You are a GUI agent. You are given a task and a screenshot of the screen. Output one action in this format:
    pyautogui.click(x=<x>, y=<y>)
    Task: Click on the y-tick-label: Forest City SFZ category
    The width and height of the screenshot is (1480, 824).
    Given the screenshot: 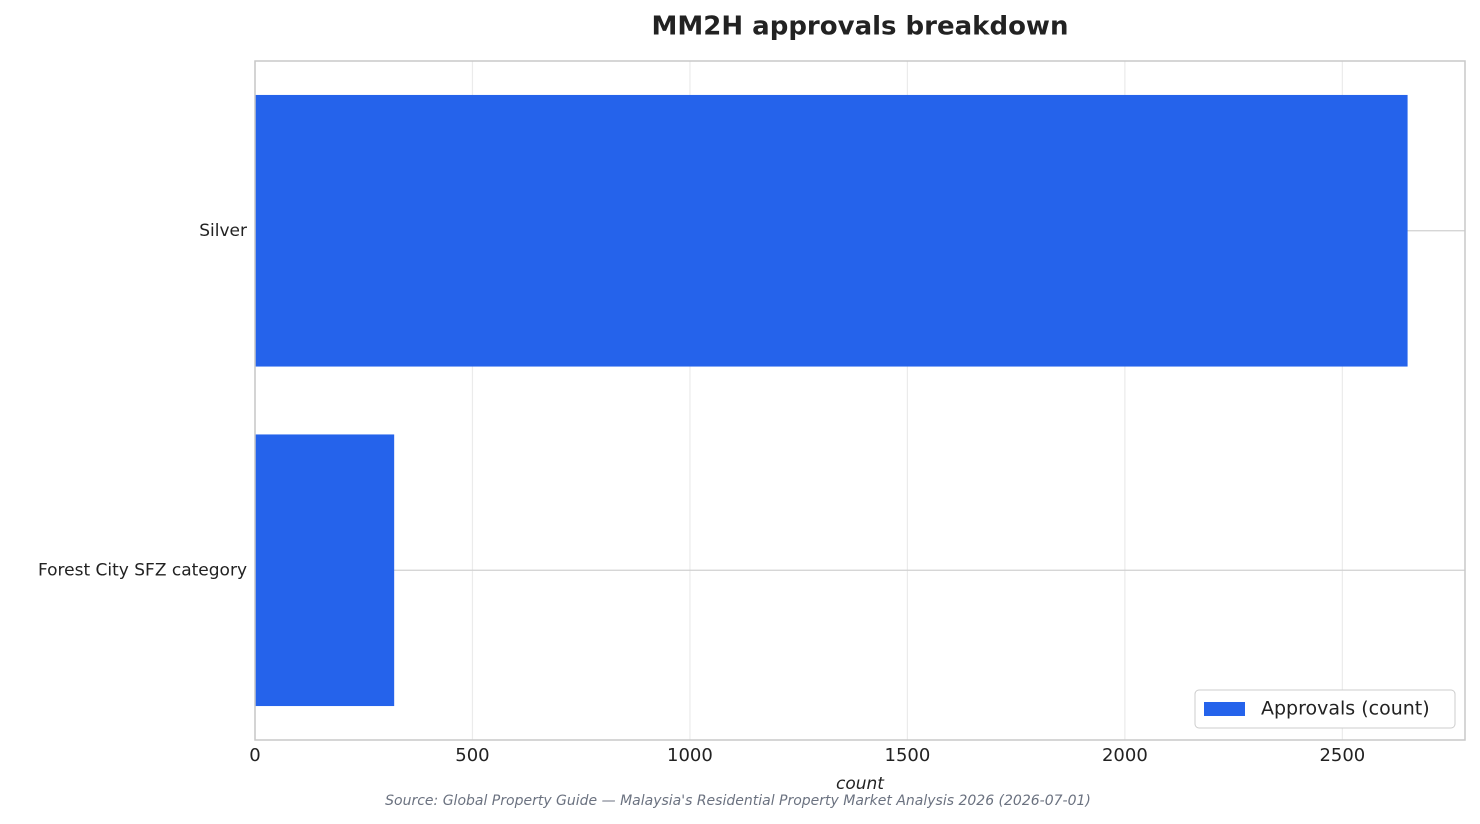 What is the action you would take?
    pyautogui.click(x=142, y=570)
    